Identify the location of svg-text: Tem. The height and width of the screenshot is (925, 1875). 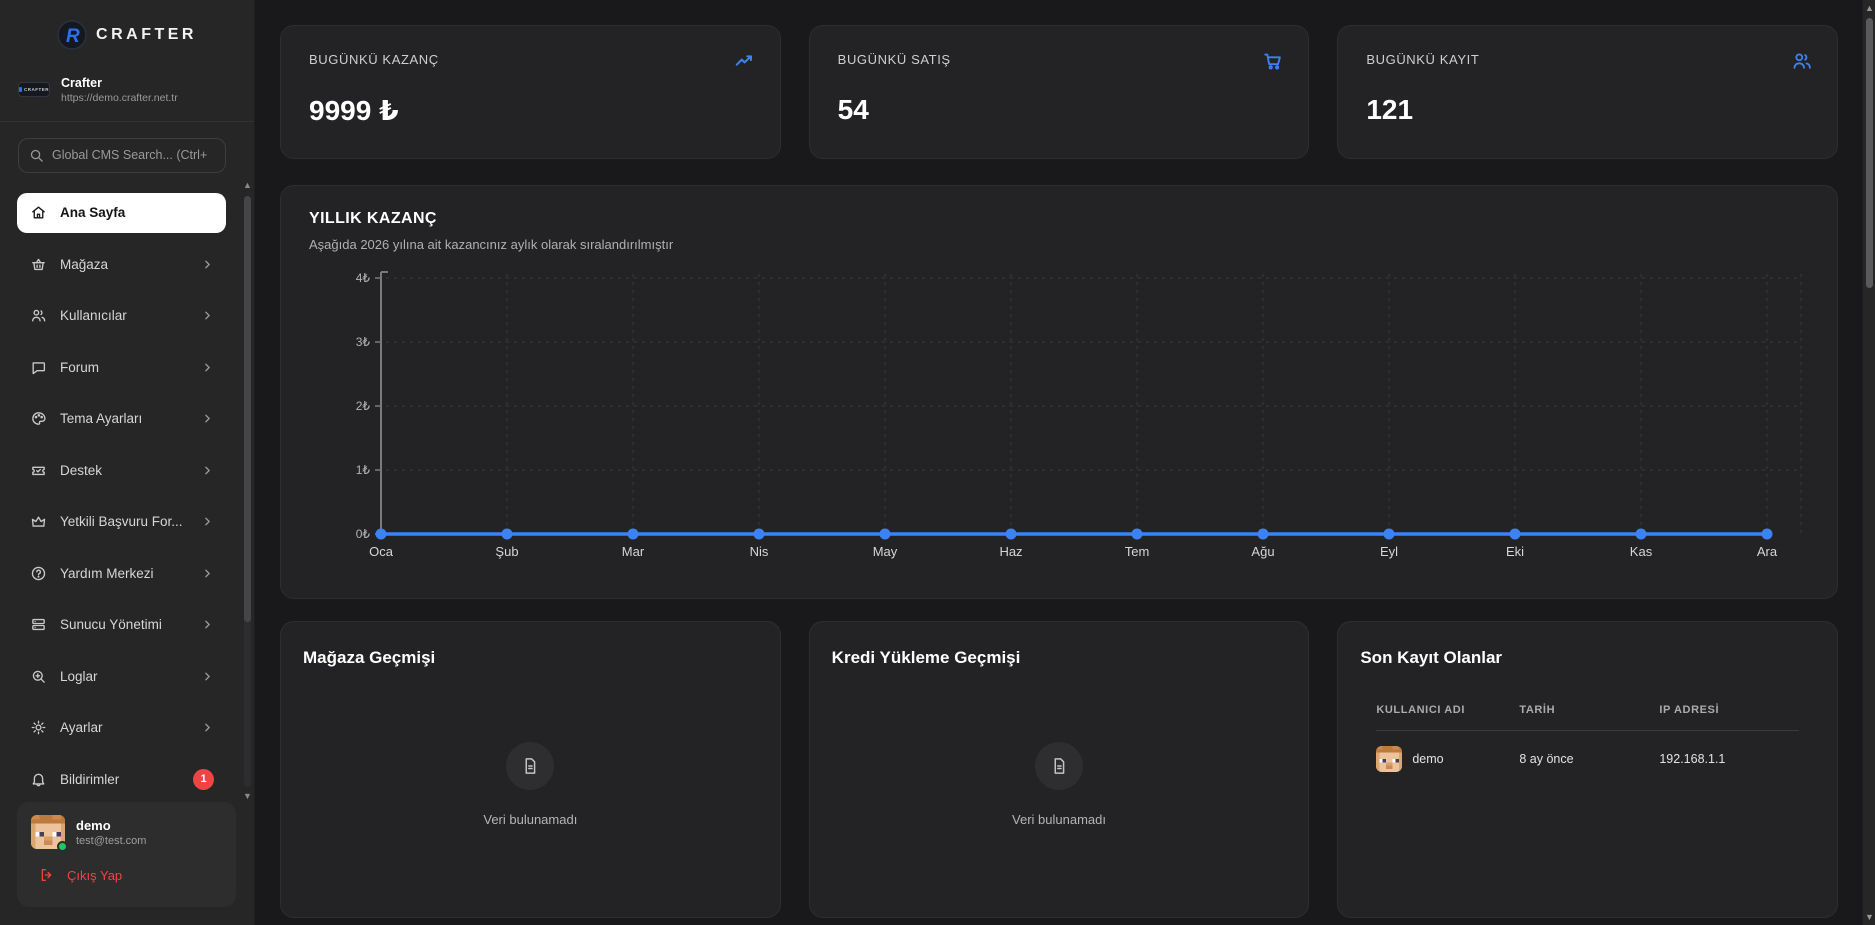
(1137, 551).